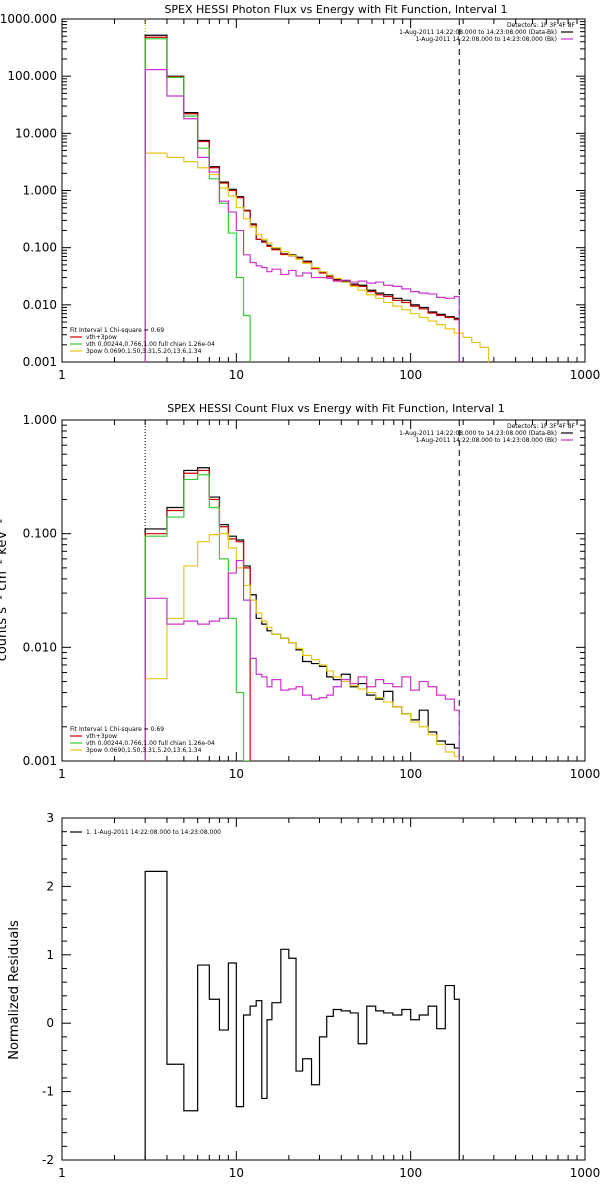 The height and width of the screenshot is (1200, 600). Describe the element at coordinates (48, 1160) in the screenshot. I see `y-tick-label: -2` at that location.